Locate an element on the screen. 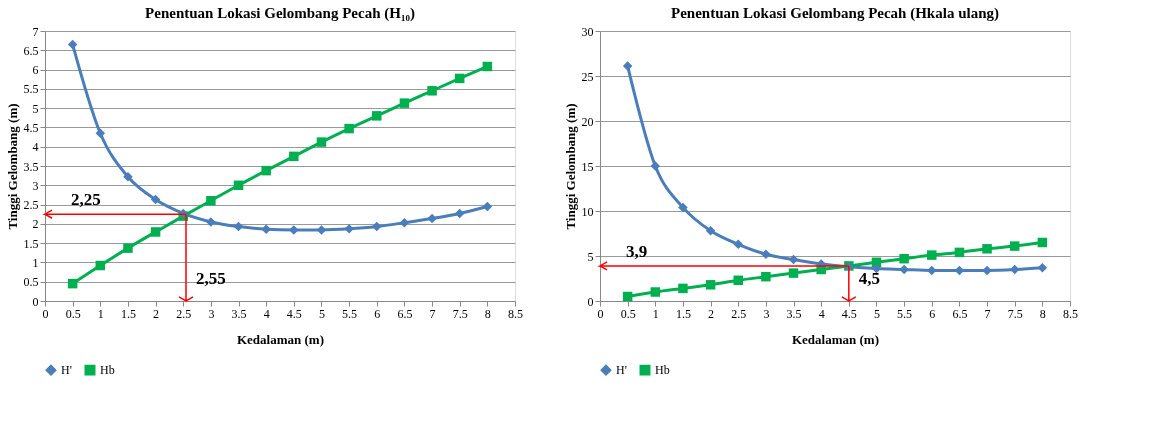 Image resolution: width=1164 pixels, height=435 pixels. y-tick-label: 1 is located at coordinates (35, 262).